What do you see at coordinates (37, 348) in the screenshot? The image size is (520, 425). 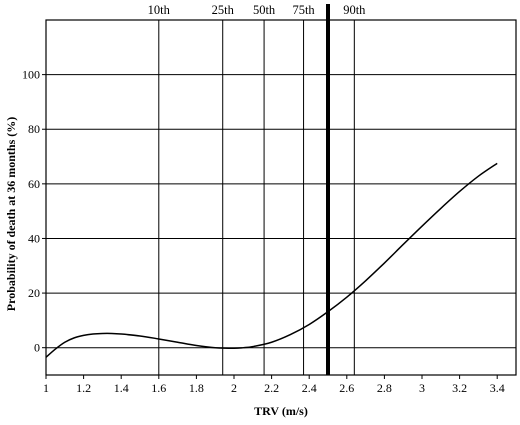 I see `y-tick-label-0: 0` at bounding box center [37, 348].